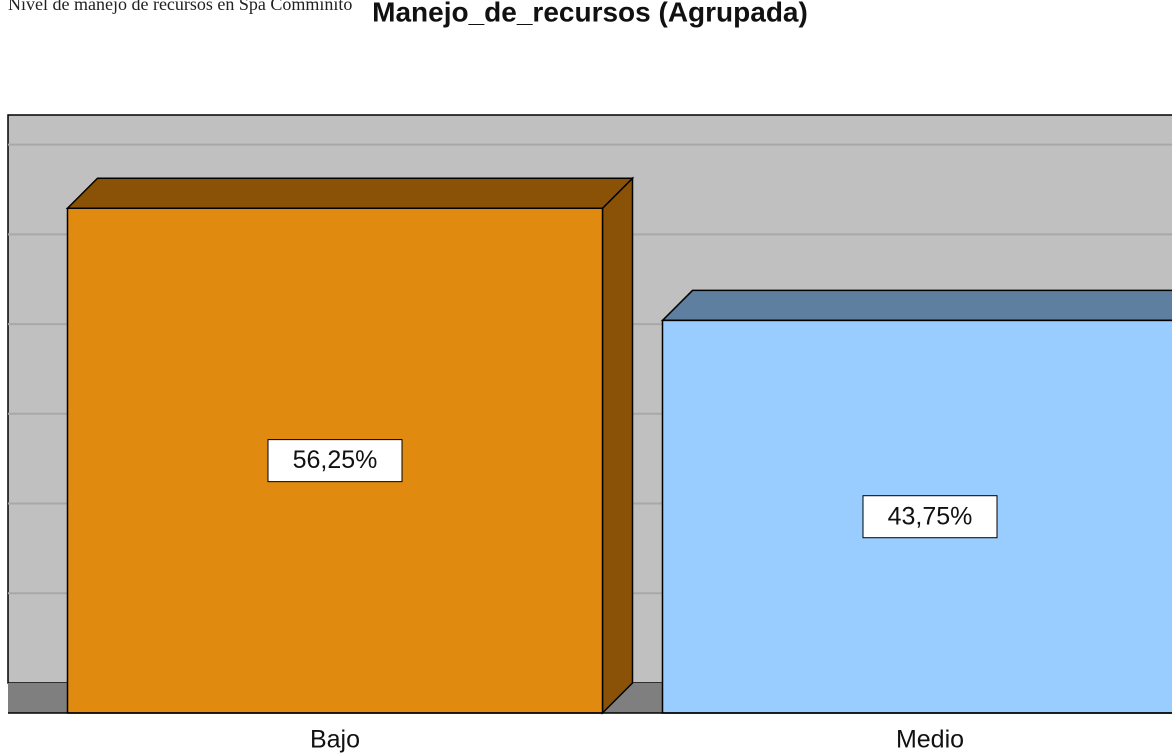 The width and height of the screenshot is (1172, 755). I want to click on x-tick-label: Medio, so click(930, 740).